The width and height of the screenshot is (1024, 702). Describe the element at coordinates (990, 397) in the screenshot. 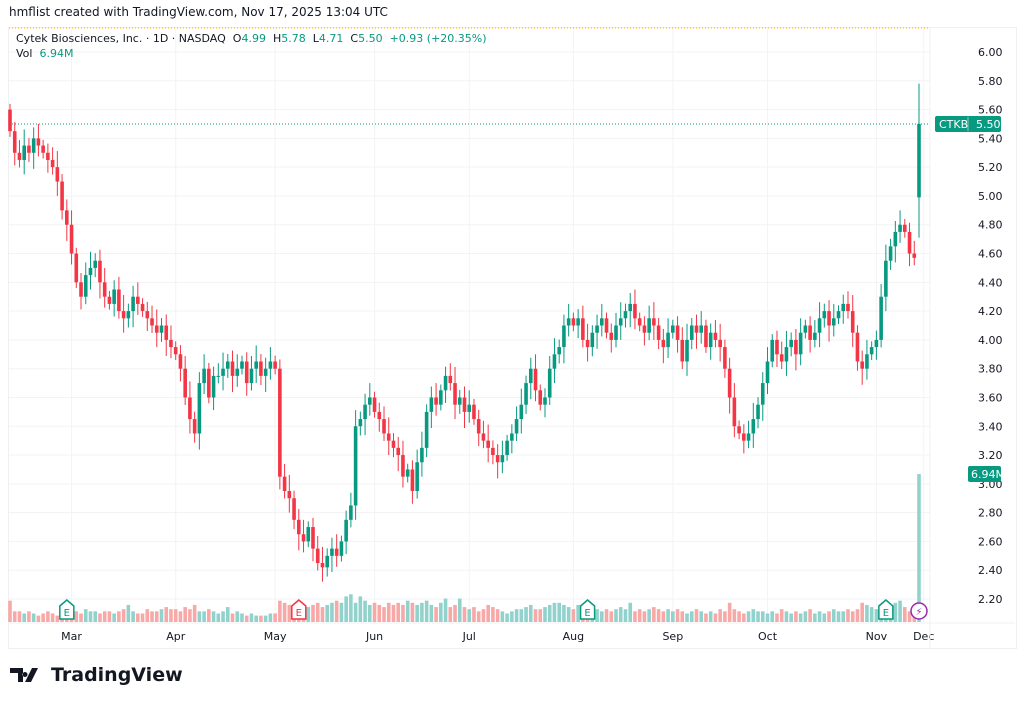

I see `price-tick-label: 3.60` at that location.